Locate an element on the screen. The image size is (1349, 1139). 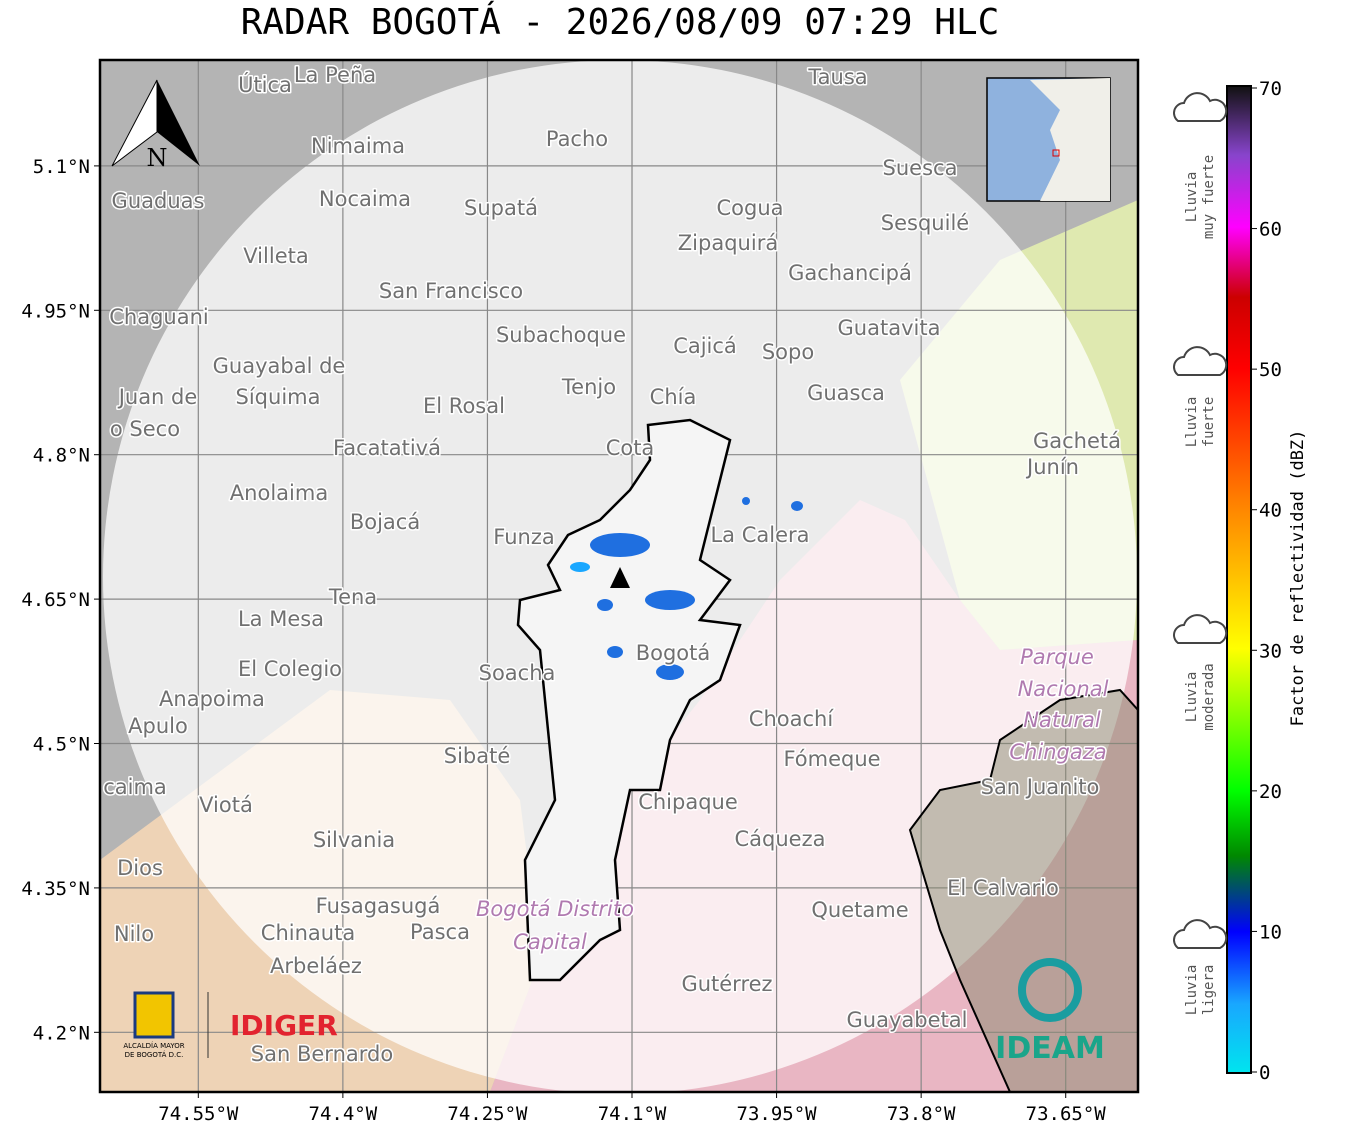
inset-land is located at coordinates (1070, 139).